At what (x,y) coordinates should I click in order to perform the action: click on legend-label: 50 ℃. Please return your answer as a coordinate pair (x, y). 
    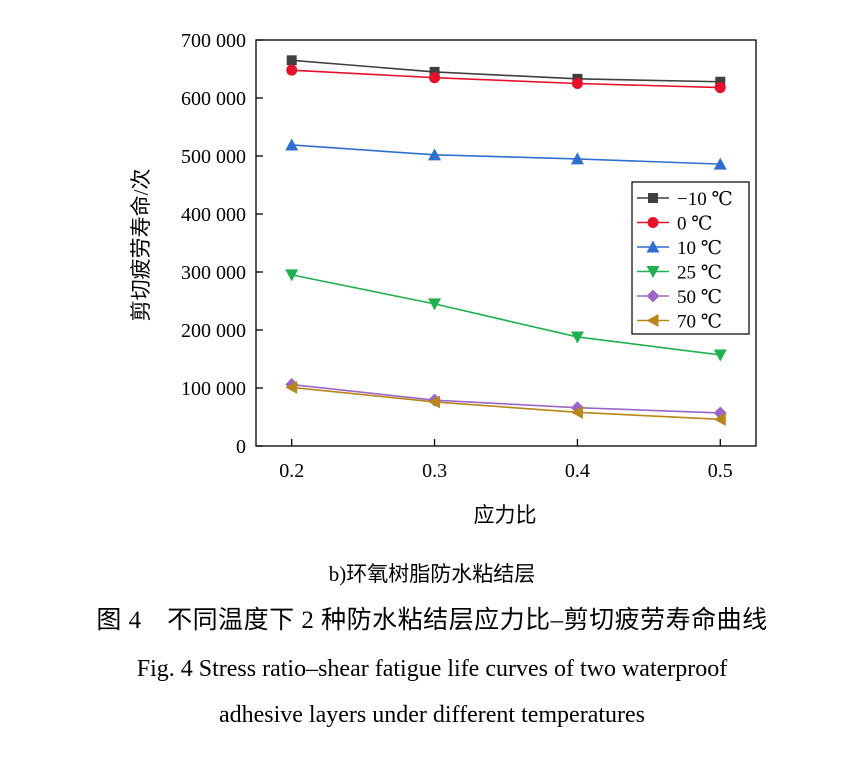
    Looking at the image, I should click on (699, 297).